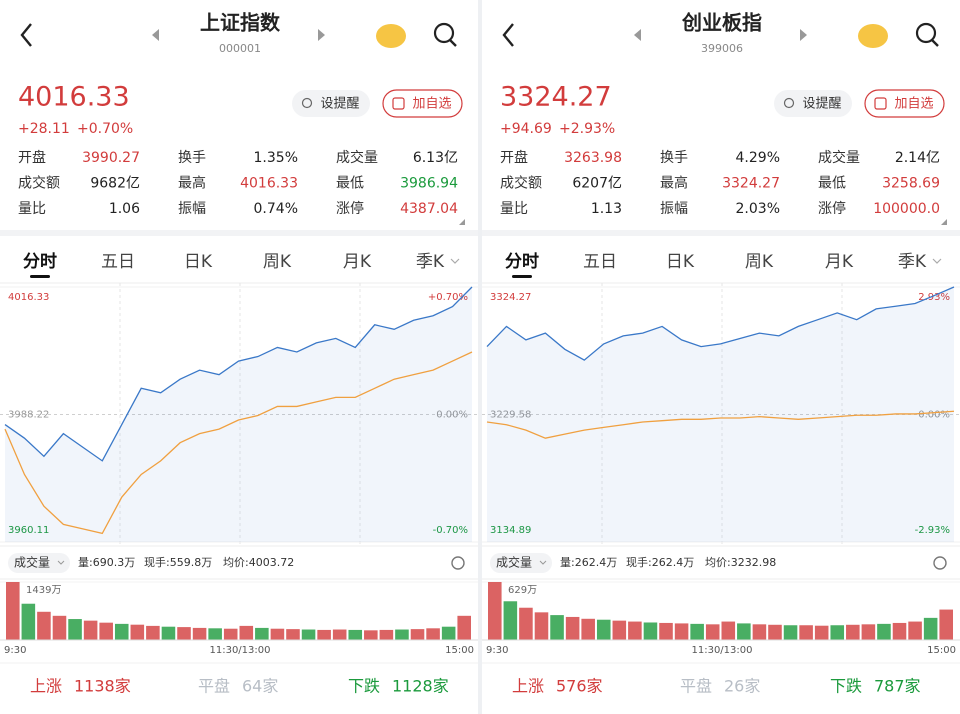 The height and width of the screenshot is (714, 960). Describe the element at coordinates (106, 562) in the screenshot. I see `volume-stat: 量:690.3万` at that location.